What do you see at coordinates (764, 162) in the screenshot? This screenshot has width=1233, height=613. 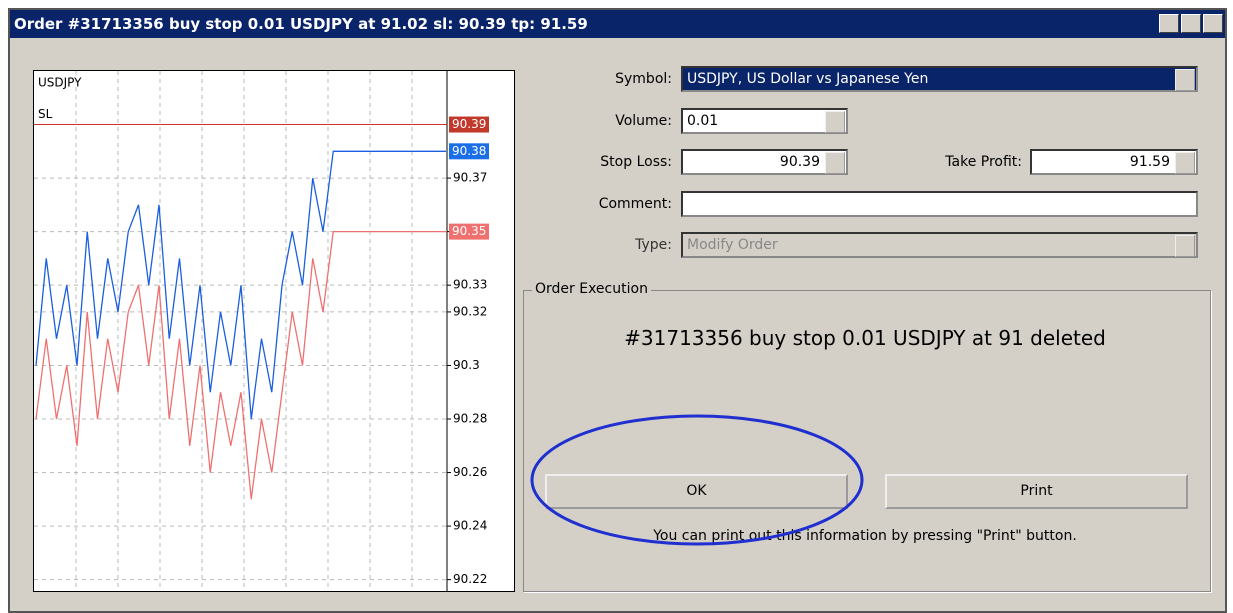 I see `stop-loss-field: 90.39` at bounding box center [764, 162].